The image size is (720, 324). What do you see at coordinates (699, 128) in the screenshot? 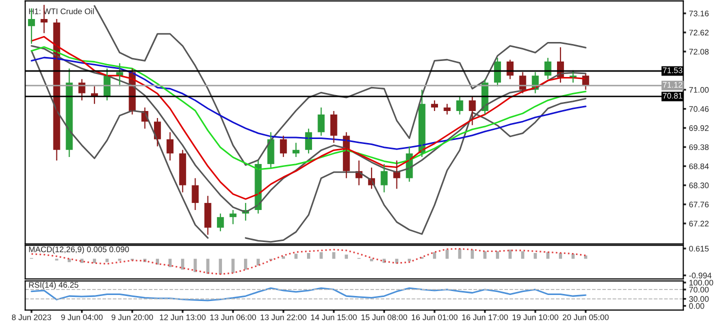
I see `y-tick-label: 69.92` at bounding box center [699, 128].